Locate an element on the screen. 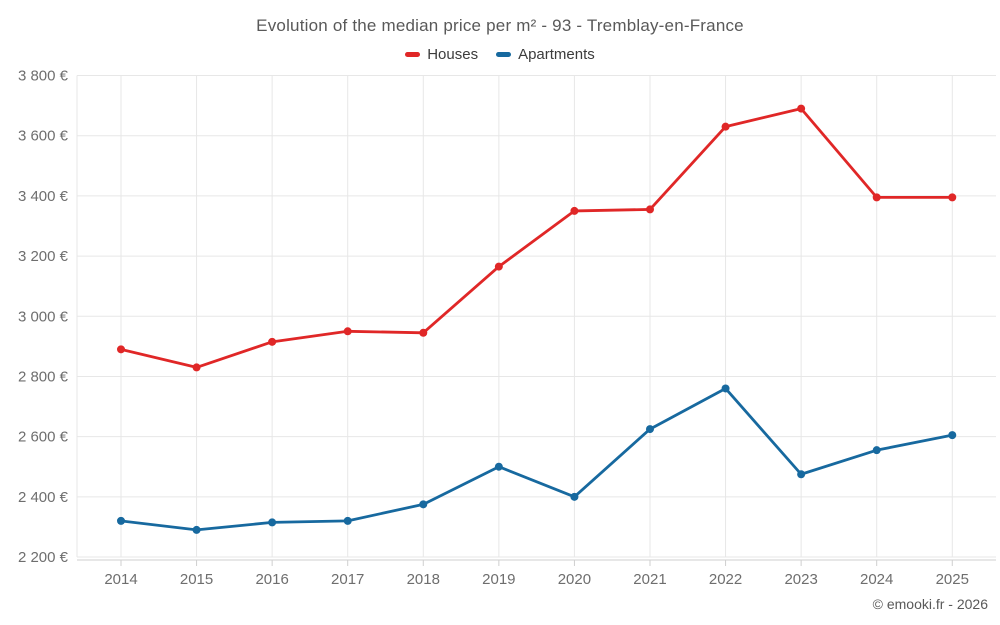 The image size is (1000, 625). houses-point-2025 is located at coordinates (952, 197).